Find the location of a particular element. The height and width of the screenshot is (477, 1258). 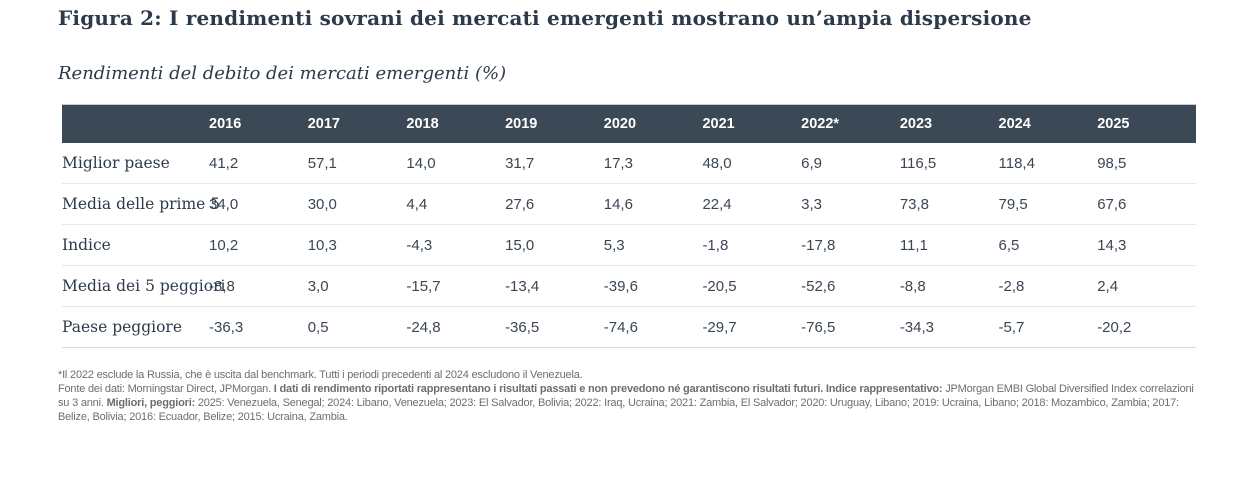

value-cell: 6,5 is located at coordinates (1048, 245).